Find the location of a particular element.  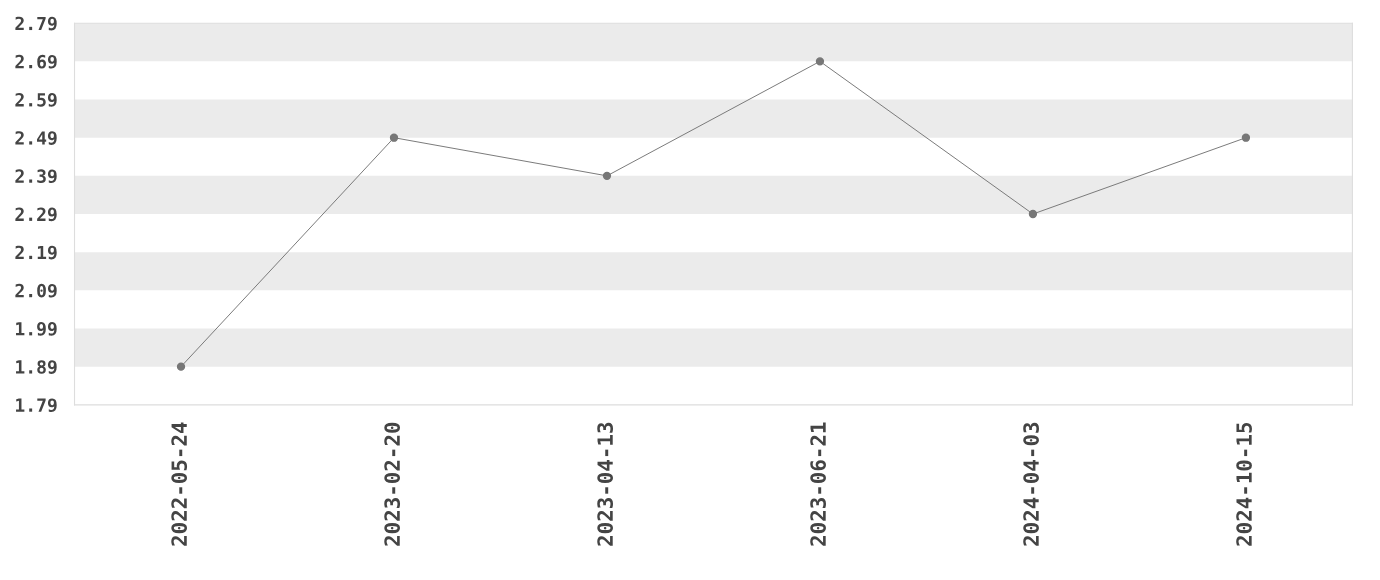

y-tick-label: 1.89 is located at coordinates (36, 367).